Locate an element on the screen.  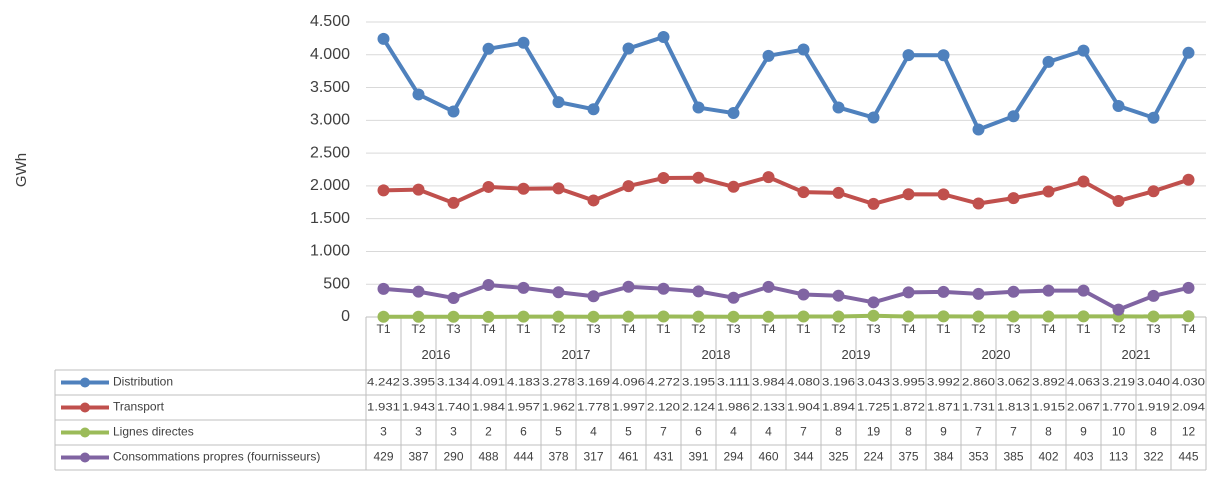
legend-label: Consommations propres (fournisseurs) is located at coordinates (216, 457).